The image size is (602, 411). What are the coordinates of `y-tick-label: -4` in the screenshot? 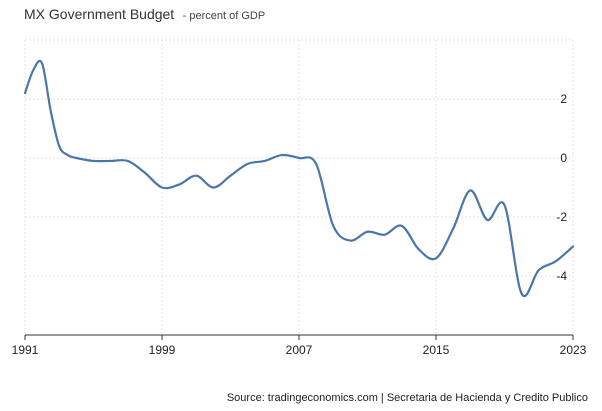 It's located at (561, 276).